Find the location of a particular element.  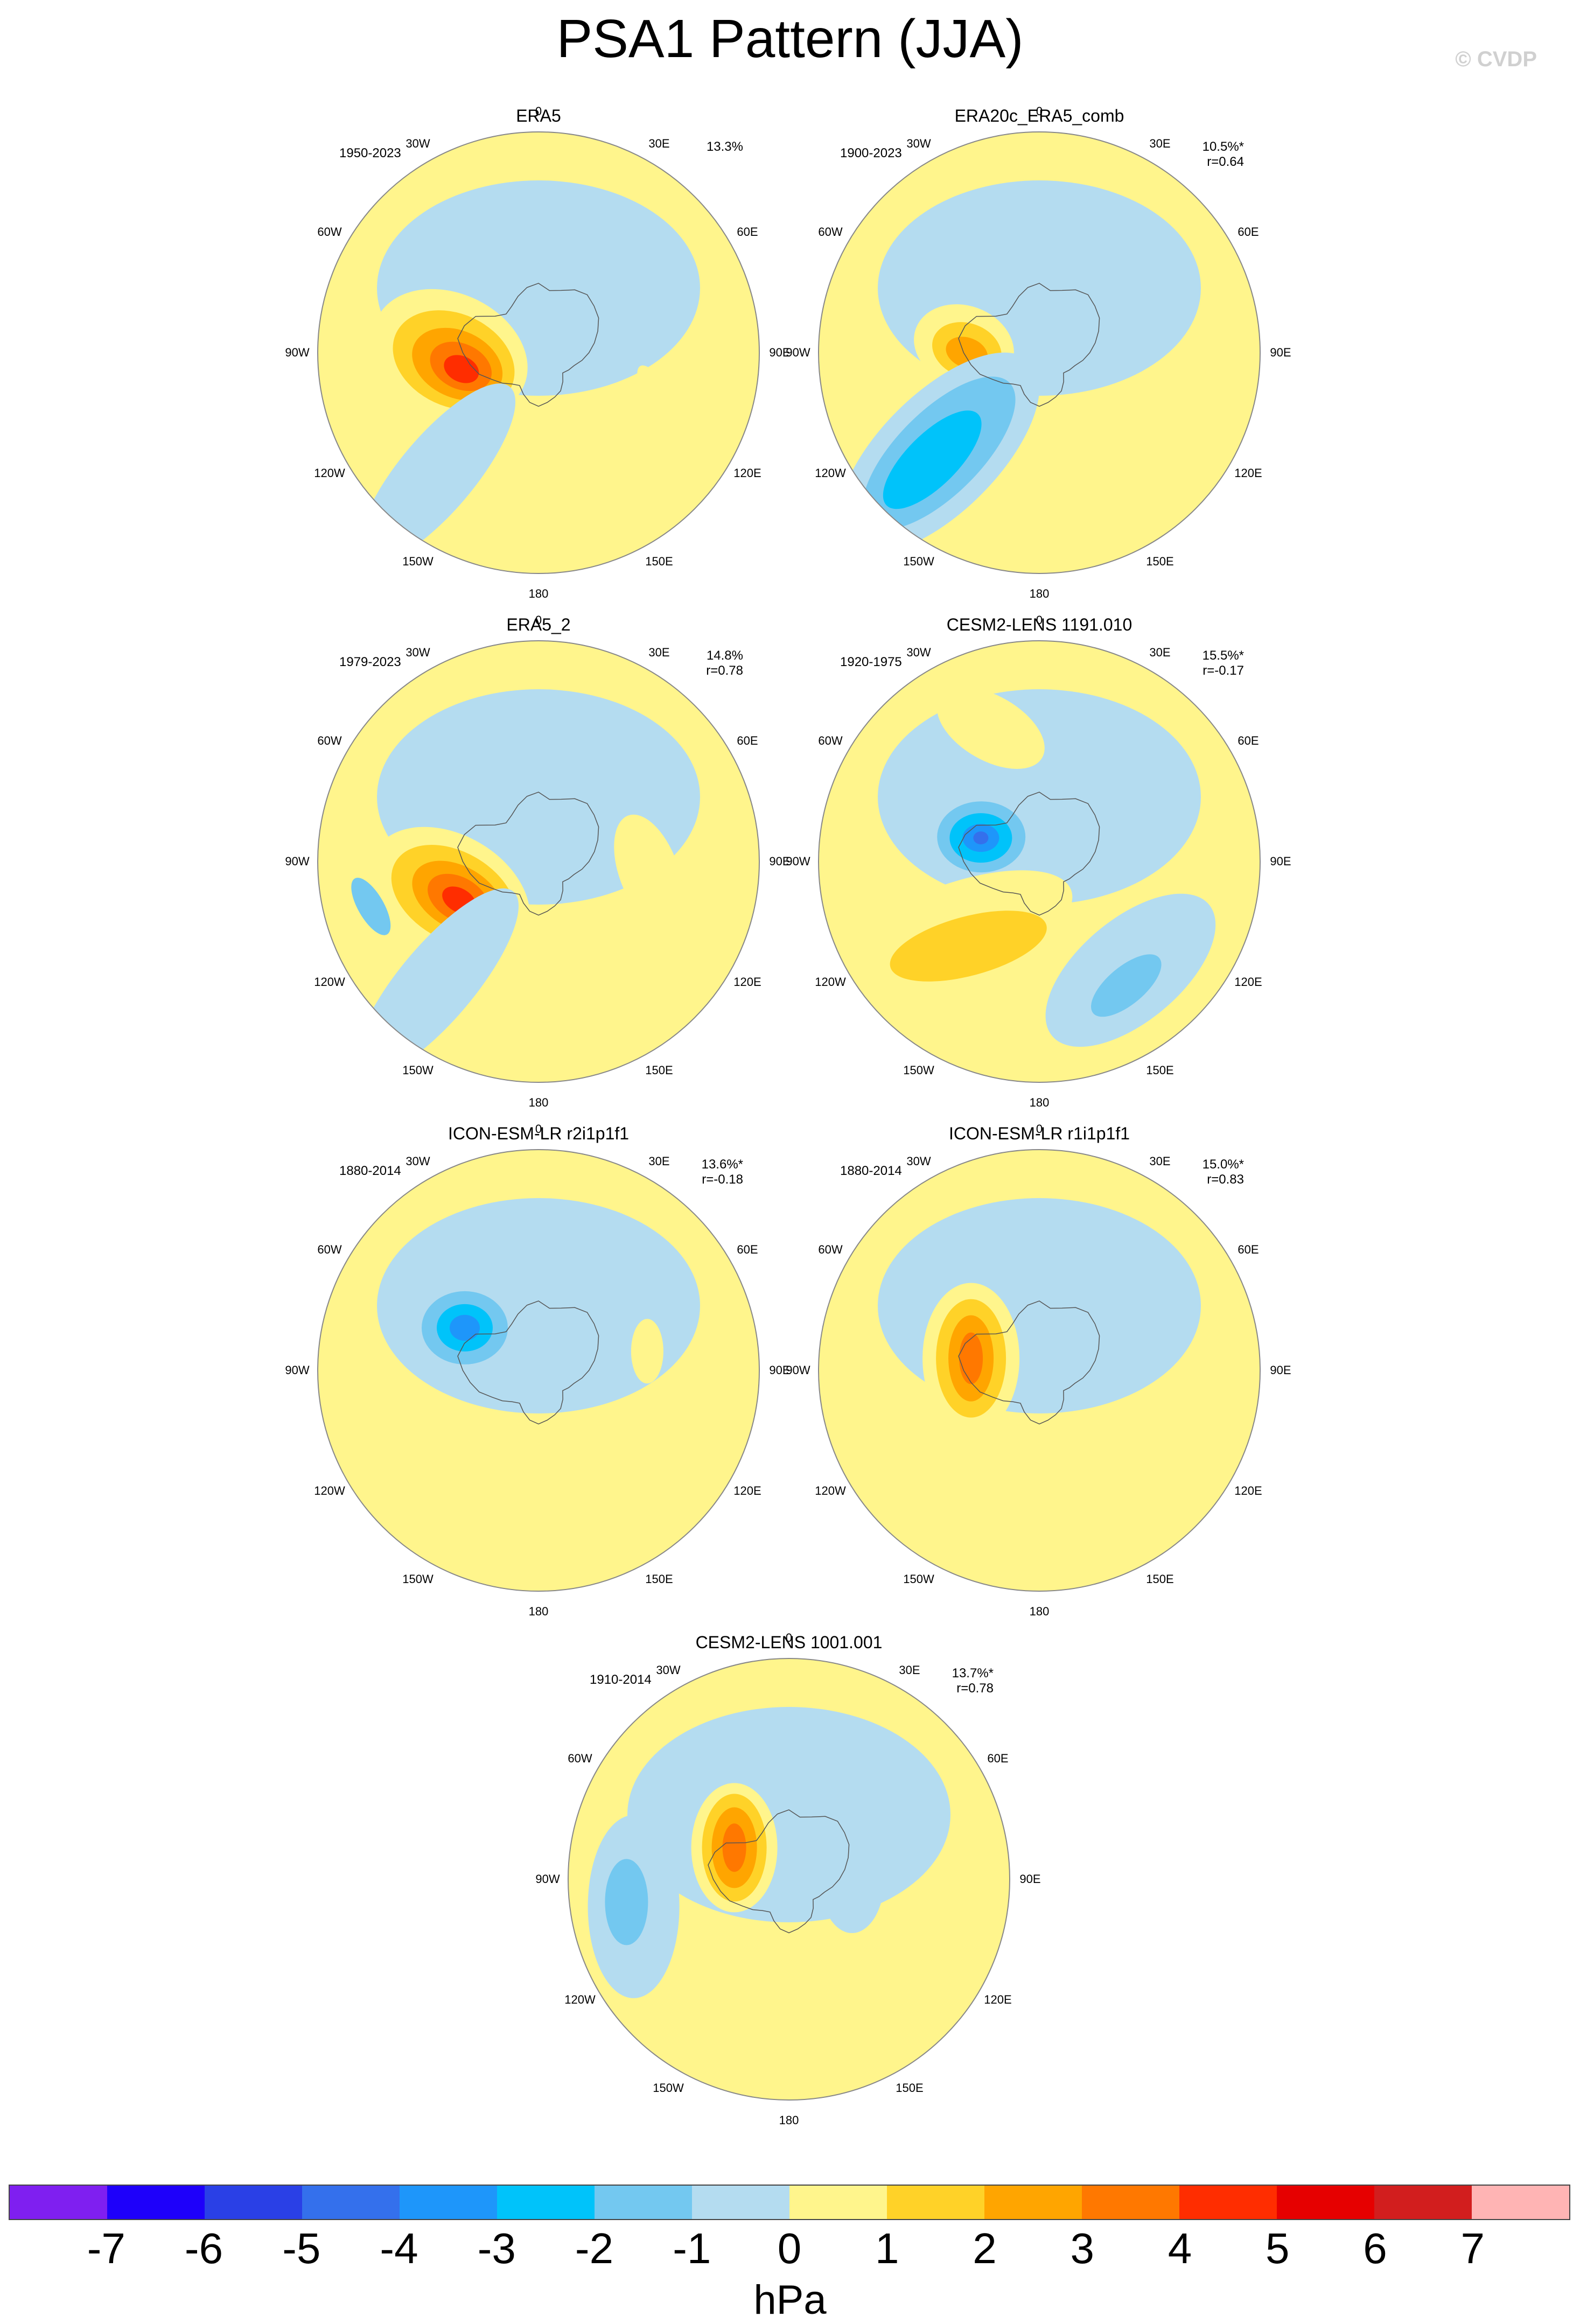

panel-title: ERA5_2 is located at coordinates (538, 624).